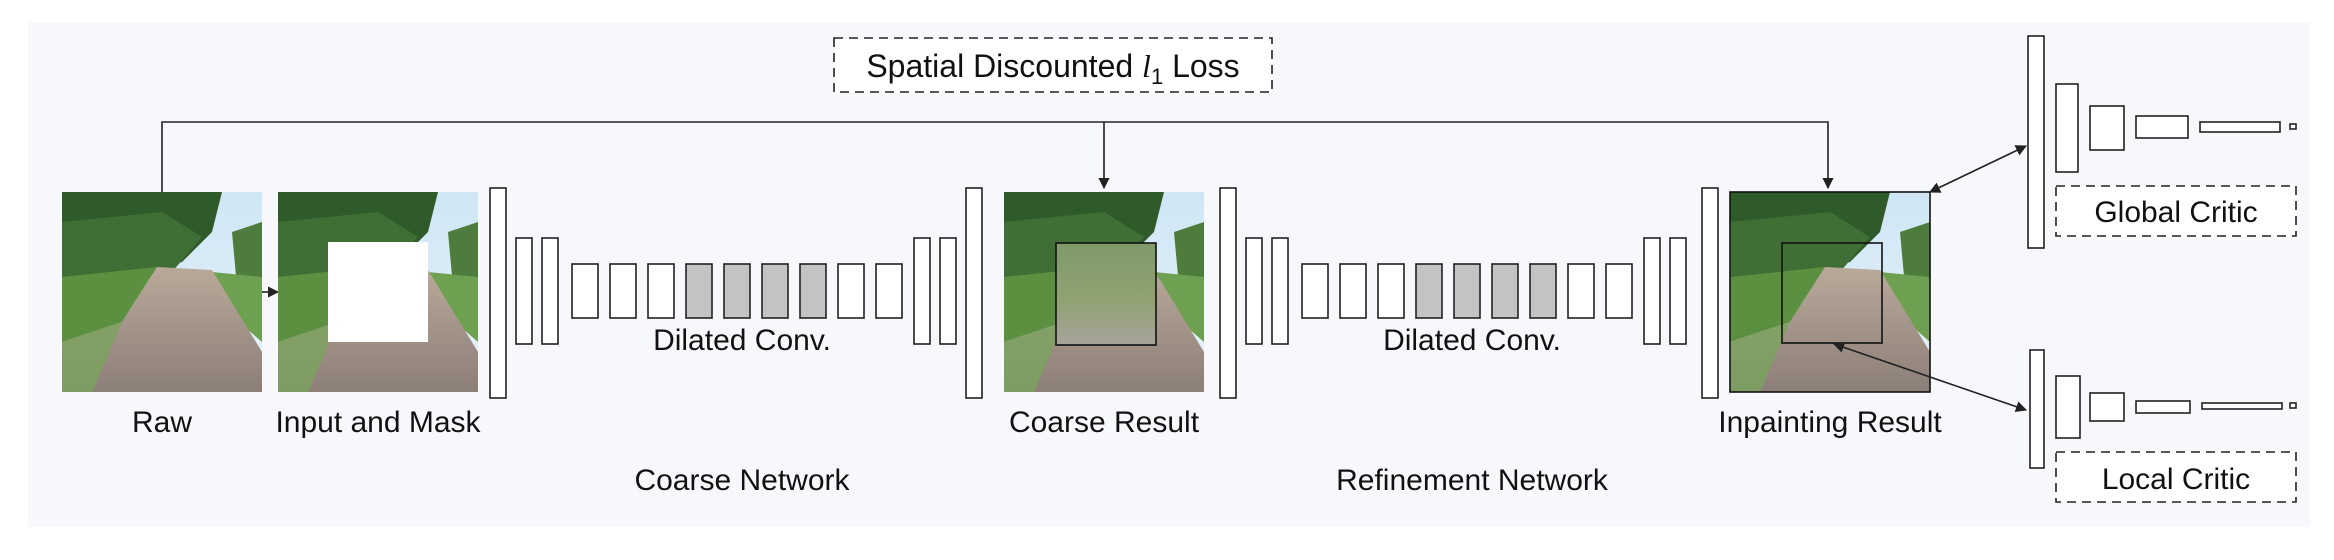  I want to click on loss-label-box, so click(1053, 65).